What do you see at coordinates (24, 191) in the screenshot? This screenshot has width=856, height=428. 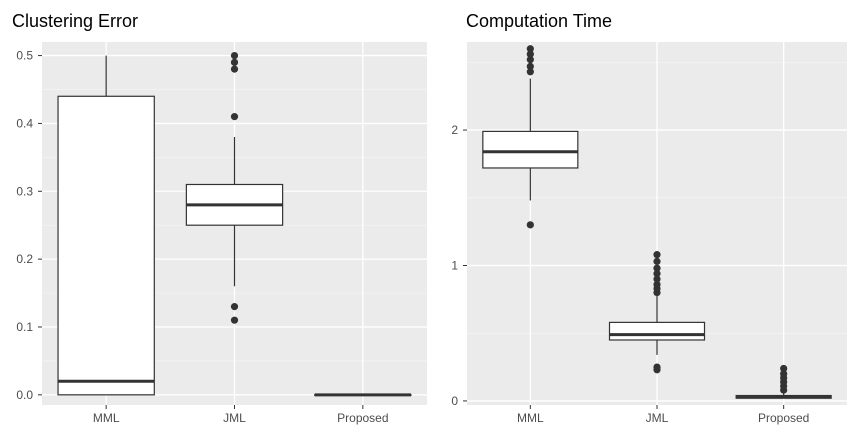 I see `y-tick-label: 0.3` at bounding box center [24, 191].